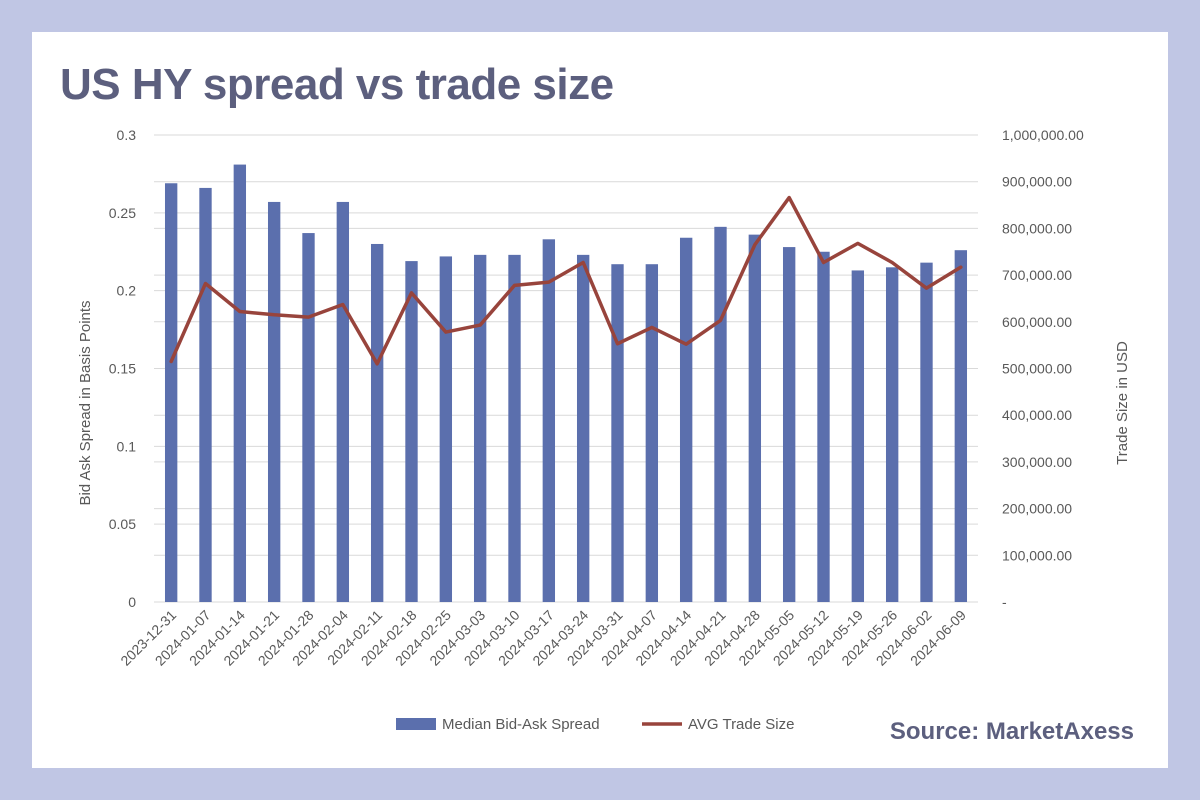 Image resolution: width=1200 pixels, height=800 pixels. Describe the element at coordinates (1004, 602) in the screenshot. I see `y2-tick-label: -` at that location.